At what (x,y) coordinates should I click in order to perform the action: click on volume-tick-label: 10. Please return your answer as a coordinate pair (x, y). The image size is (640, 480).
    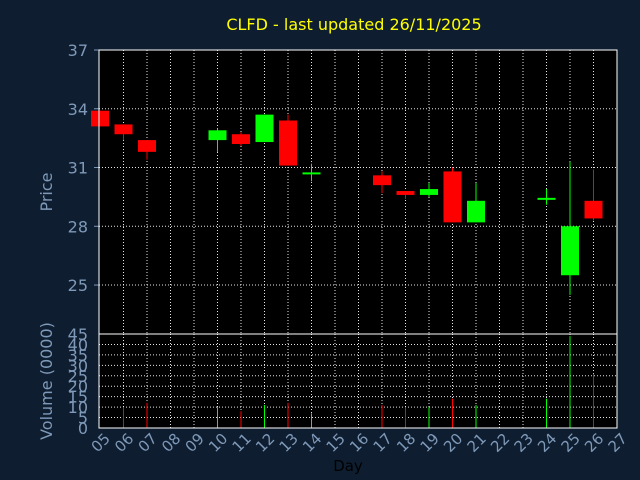
    Looking at the image, I should click on (78, 407).